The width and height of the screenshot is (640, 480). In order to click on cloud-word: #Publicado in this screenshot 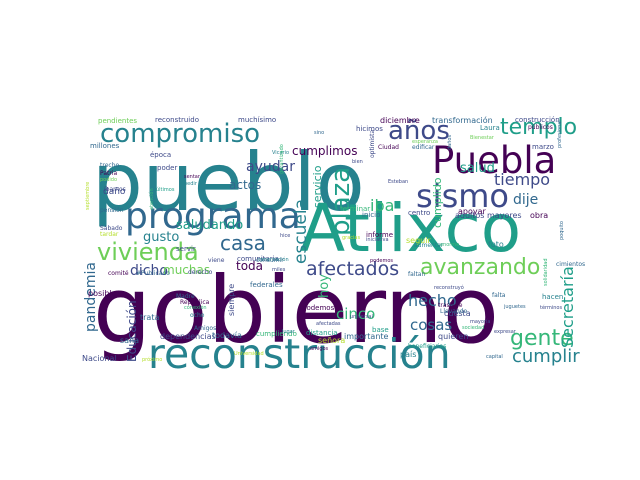, I will do `click(153, 273)`.